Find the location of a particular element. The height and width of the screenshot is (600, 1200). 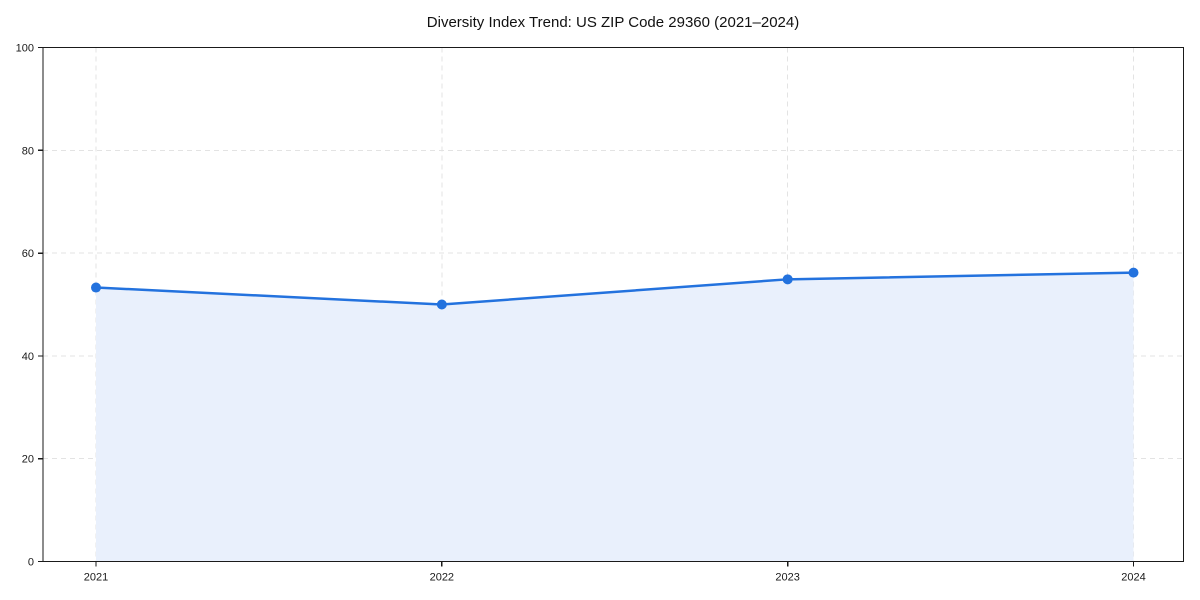

x-tick-label-2021: 2021 is located at coordinates (96, 578).